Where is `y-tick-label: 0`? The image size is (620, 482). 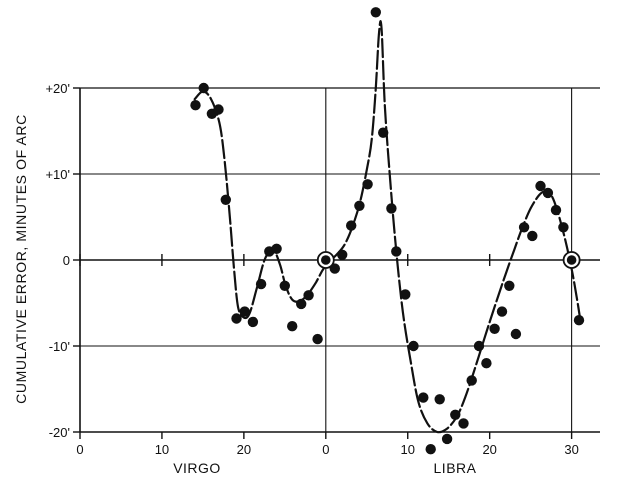
y-tick-label: 0 is located at coordinates (66, 260).